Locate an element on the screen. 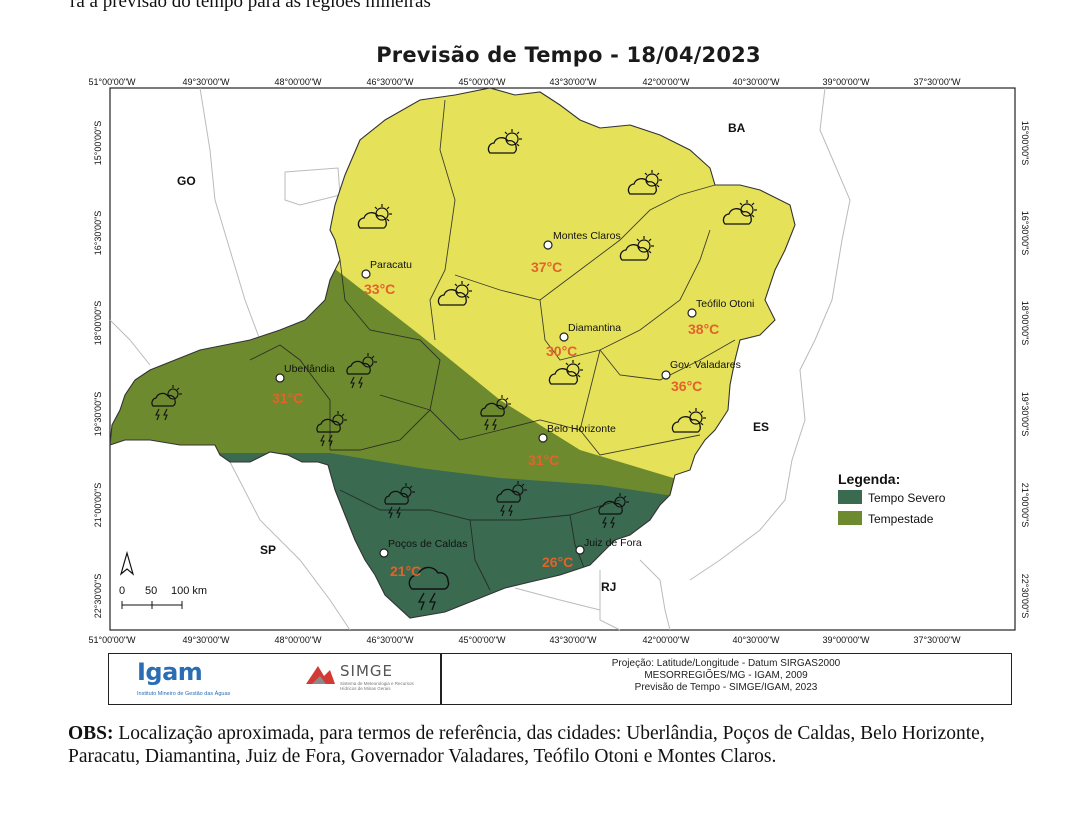  obs-label: OBS: is located at coordinates (91, 733).